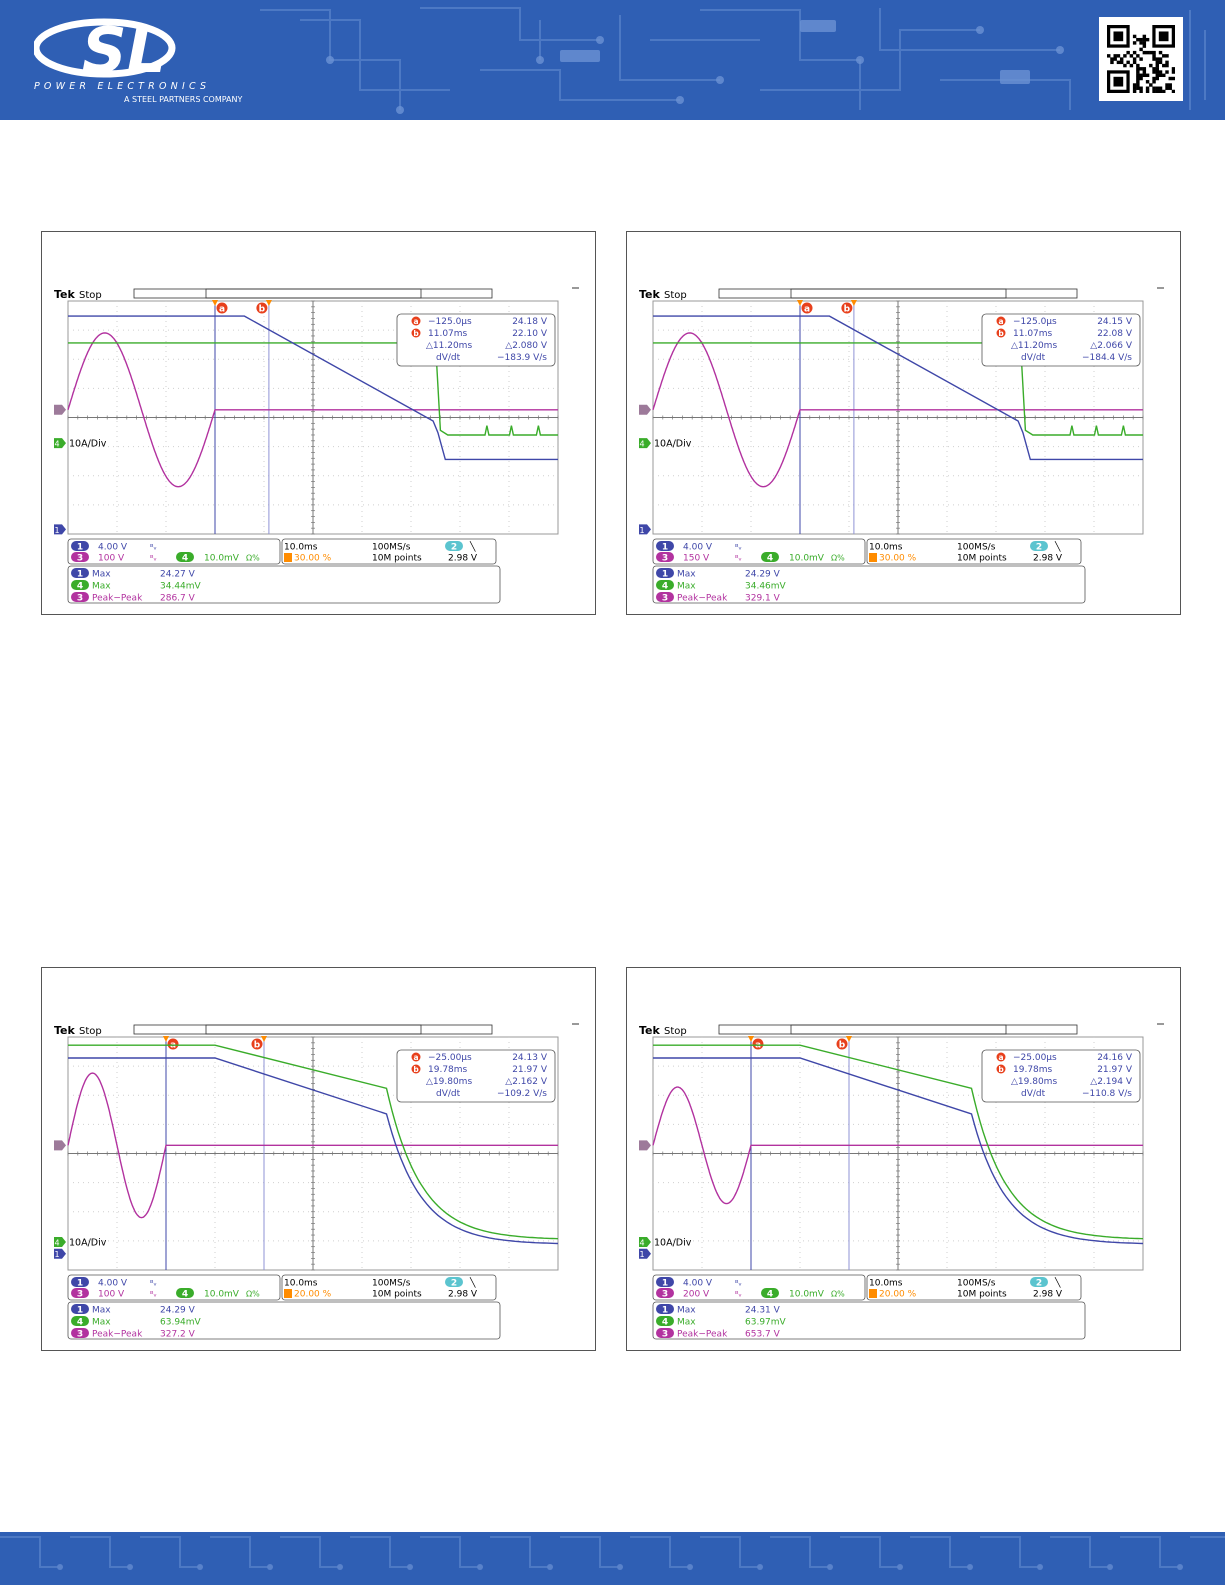  What do you see at coordinates (1115, 1058) in the screenshot?
I see `readout-a-value: 24.16 V` at bounding box center [1115, 1058].